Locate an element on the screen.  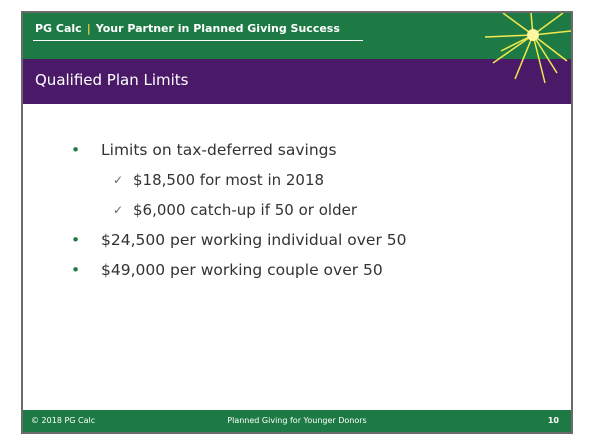
bullet: $24,500 per working individual over 50 is located at coordinates (237, 240).